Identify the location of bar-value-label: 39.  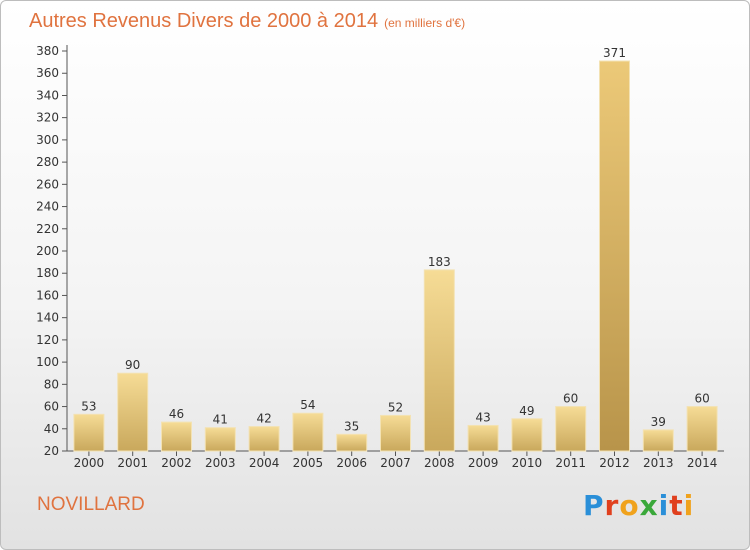
(658, 422).